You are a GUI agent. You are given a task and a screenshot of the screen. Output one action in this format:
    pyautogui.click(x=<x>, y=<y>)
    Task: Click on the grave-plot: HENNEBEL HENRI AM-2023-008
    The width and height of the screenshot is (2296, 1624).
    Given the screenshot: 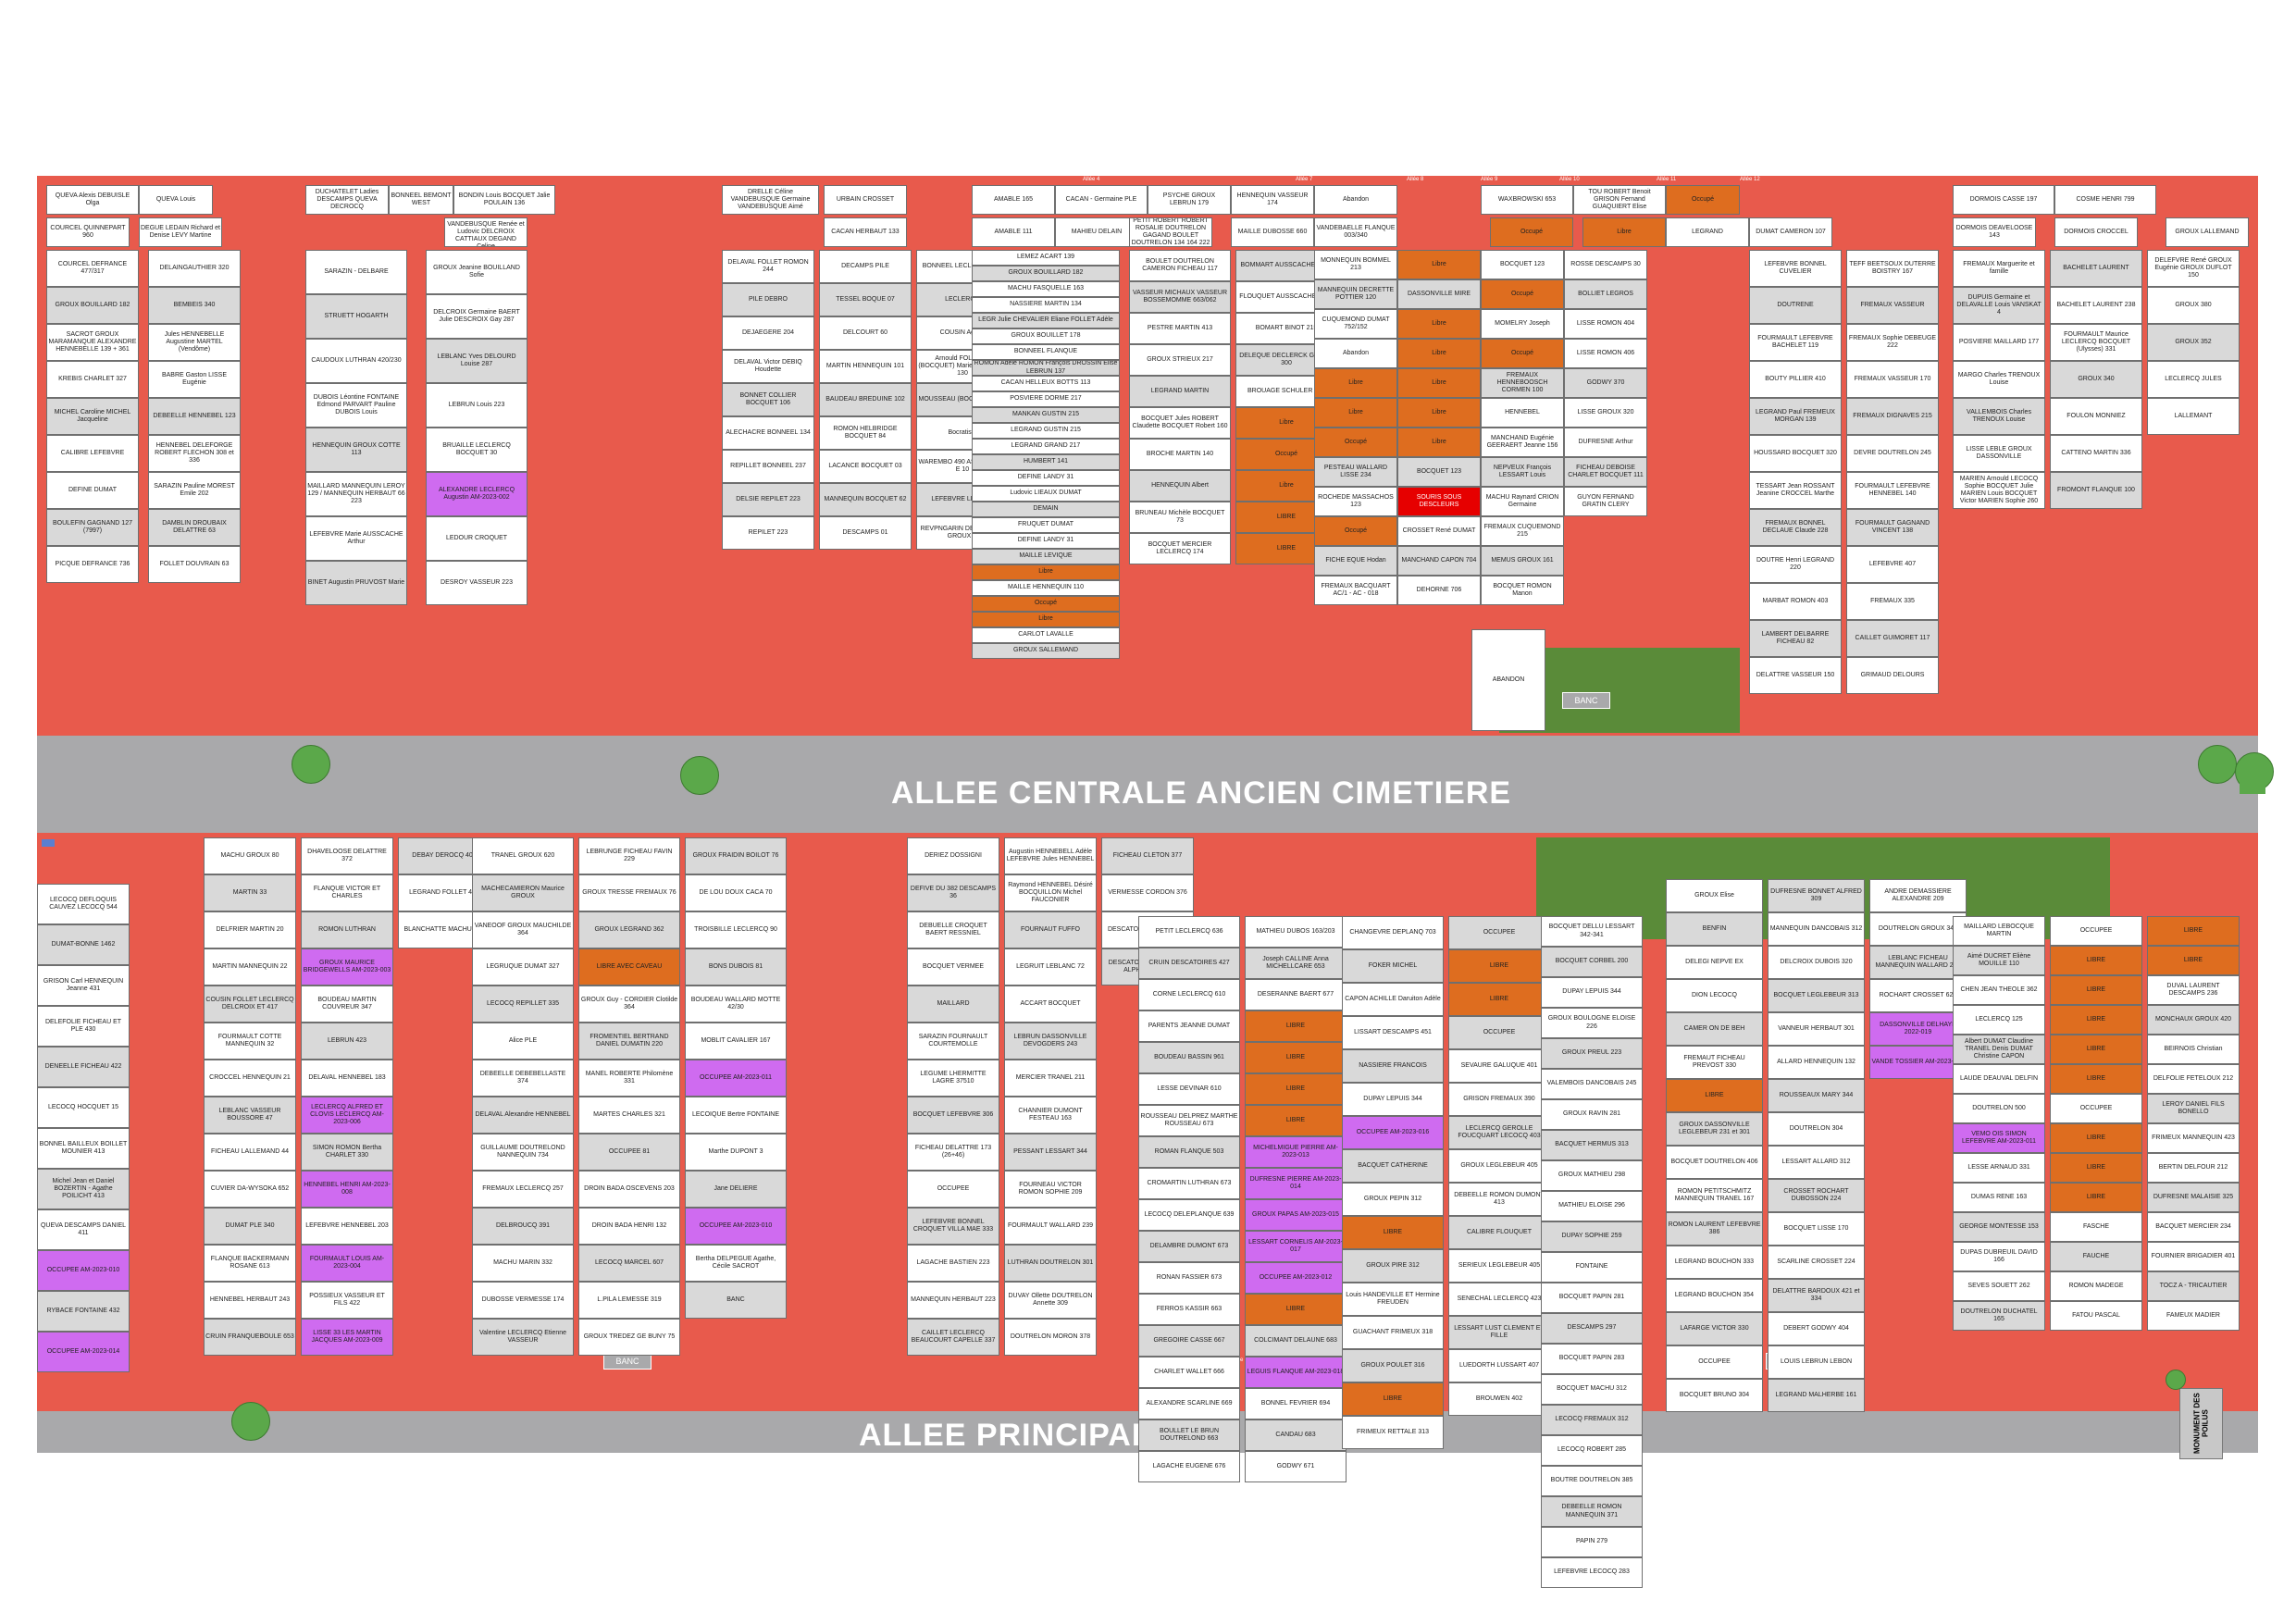 What is the action you would take?
    pyautogui.click(x=347, y=1189)
    